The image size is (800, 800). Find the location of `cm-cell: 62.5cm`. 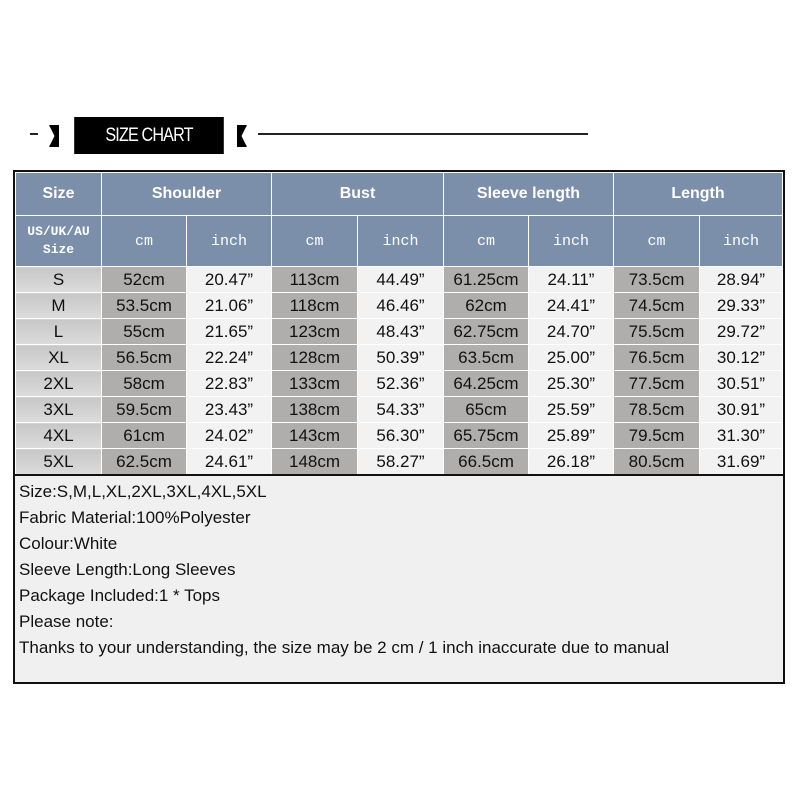

cm-cell: 62.5cm is located at coordinates (144, 462).